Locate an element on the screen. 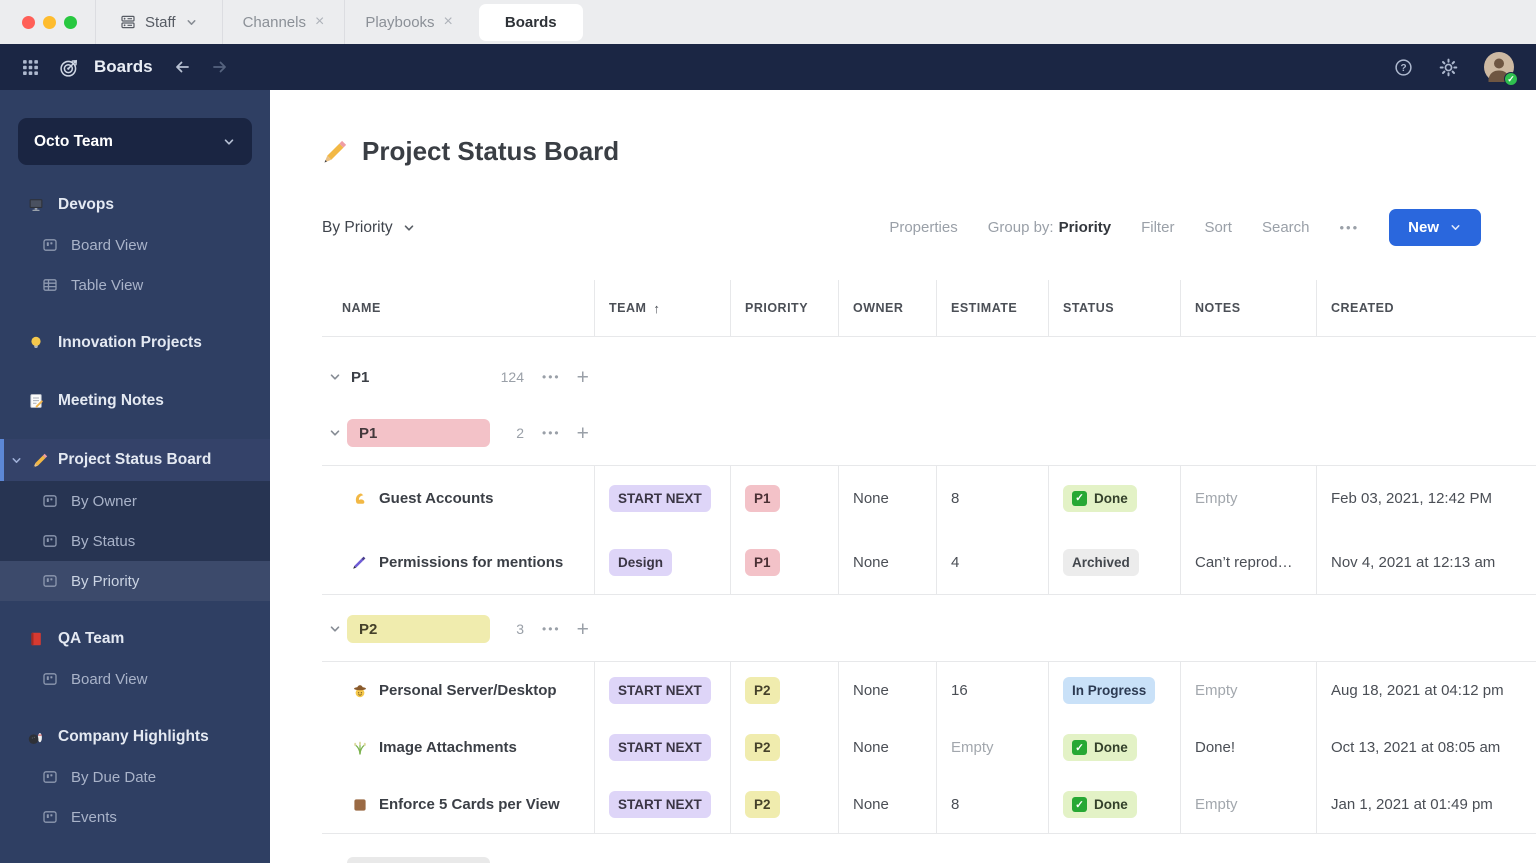 This screenshot has width=1536, height=863. created-cell: Feb 03, 2021, 12:42 PM is located at coordinates (1426, 498).